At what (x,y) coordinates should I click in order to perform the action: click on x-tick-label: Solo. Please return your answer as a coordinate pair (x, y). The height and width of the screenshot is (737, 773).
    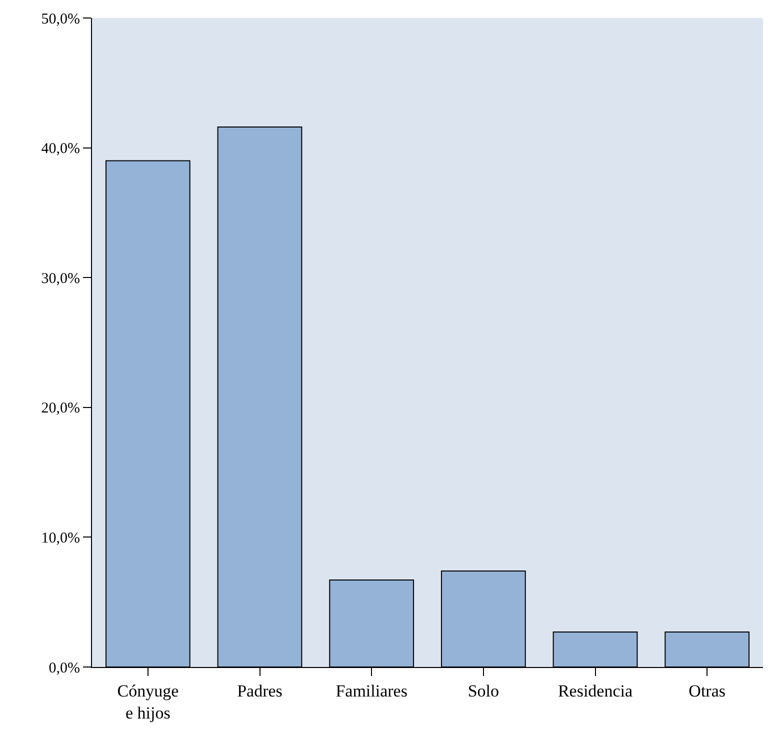
    Looking at the image, I should click on (484, 690).